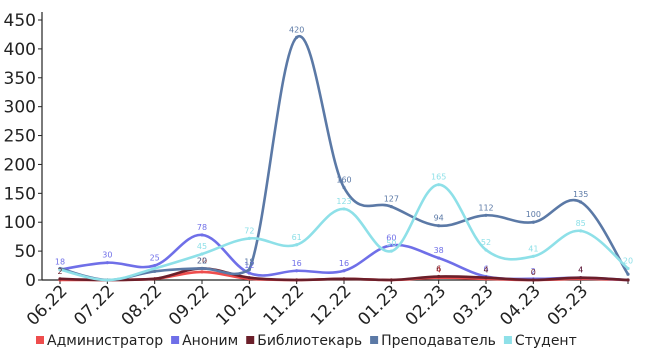 This screenshot has height=356, width=660. What do you see at coordinates (520, 305) in the screenshot?
I see `x-tick-label: 04.23` at bounding box center [520, 305].